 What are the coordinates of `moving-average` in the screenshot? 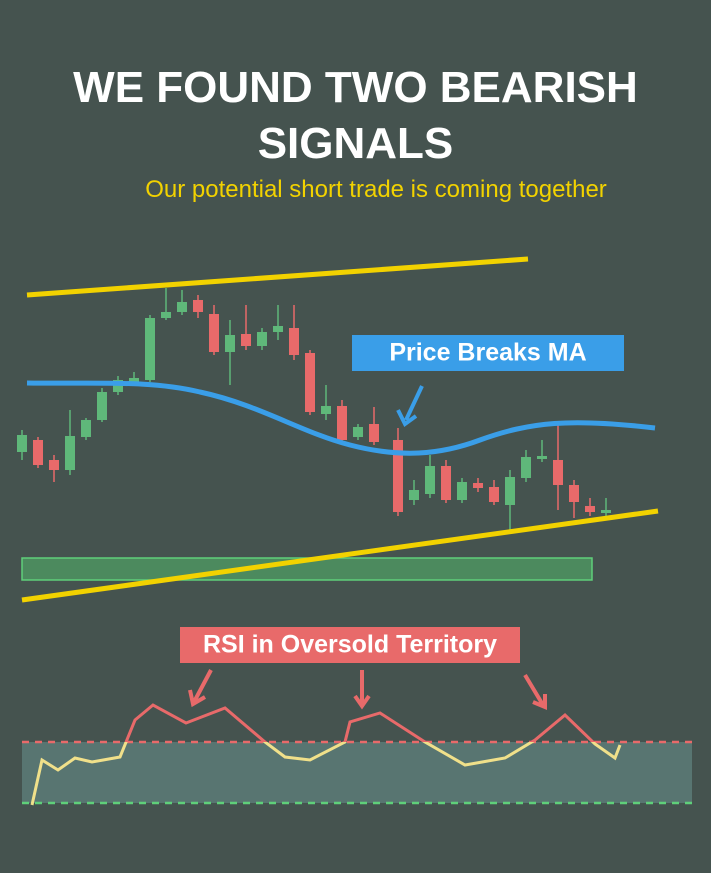 It's located at (341, 418).